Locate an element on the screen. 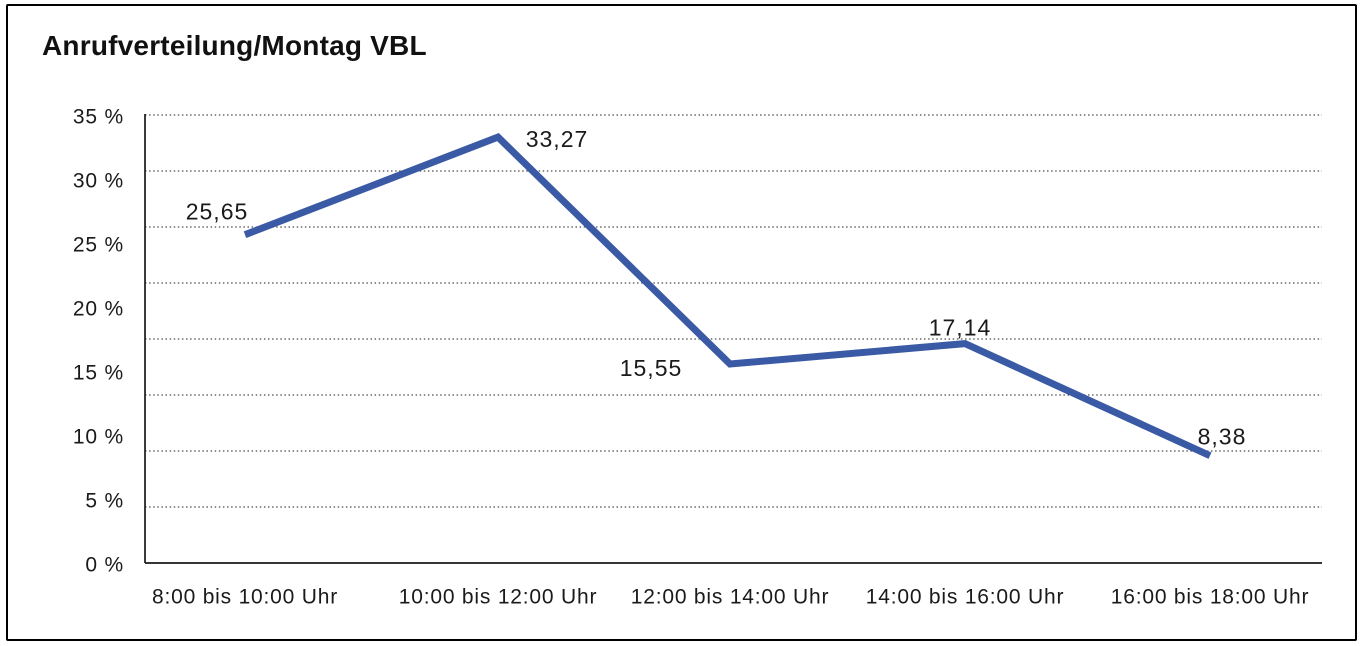 The width and height of the screenshot is (1363, 646). chart-title: Anrufverteilung/Montag VBL is located at coordinates (234, 45).